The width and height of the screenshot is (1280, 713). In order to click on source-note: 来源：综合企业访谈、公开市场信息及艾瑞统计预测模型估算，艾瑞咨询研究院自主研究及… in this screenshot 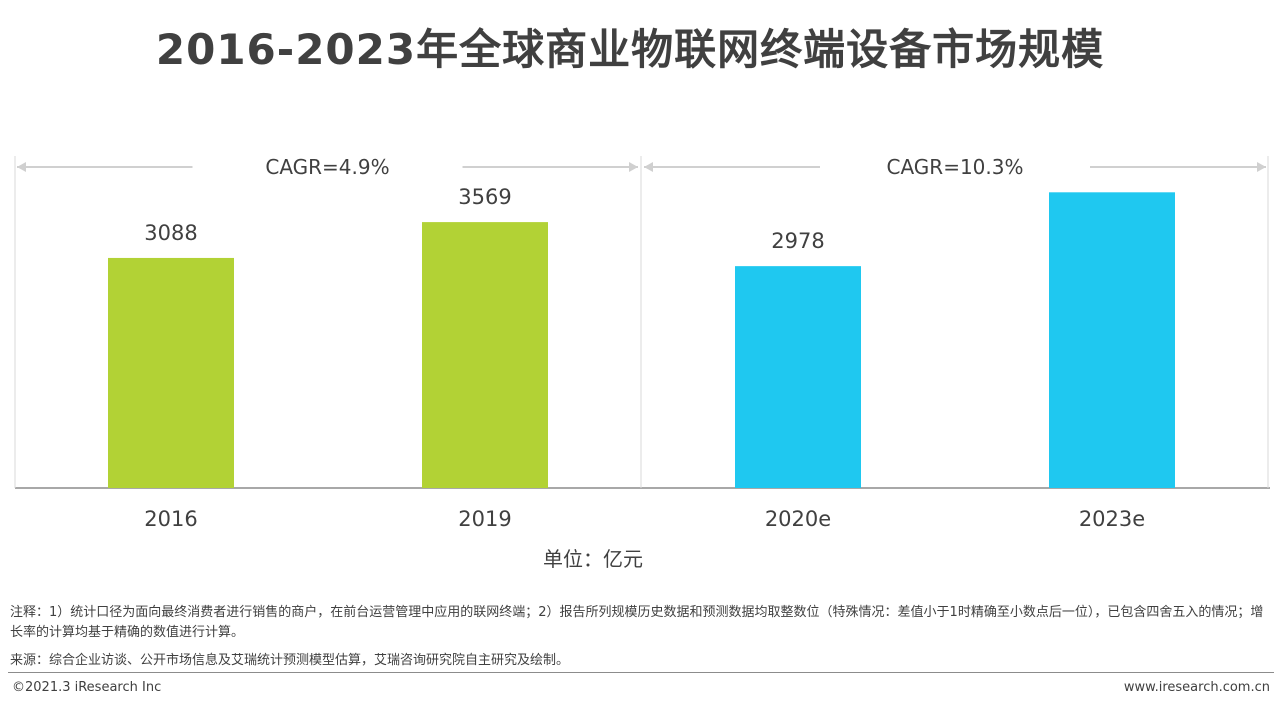, I will do `click(290, 660)`.